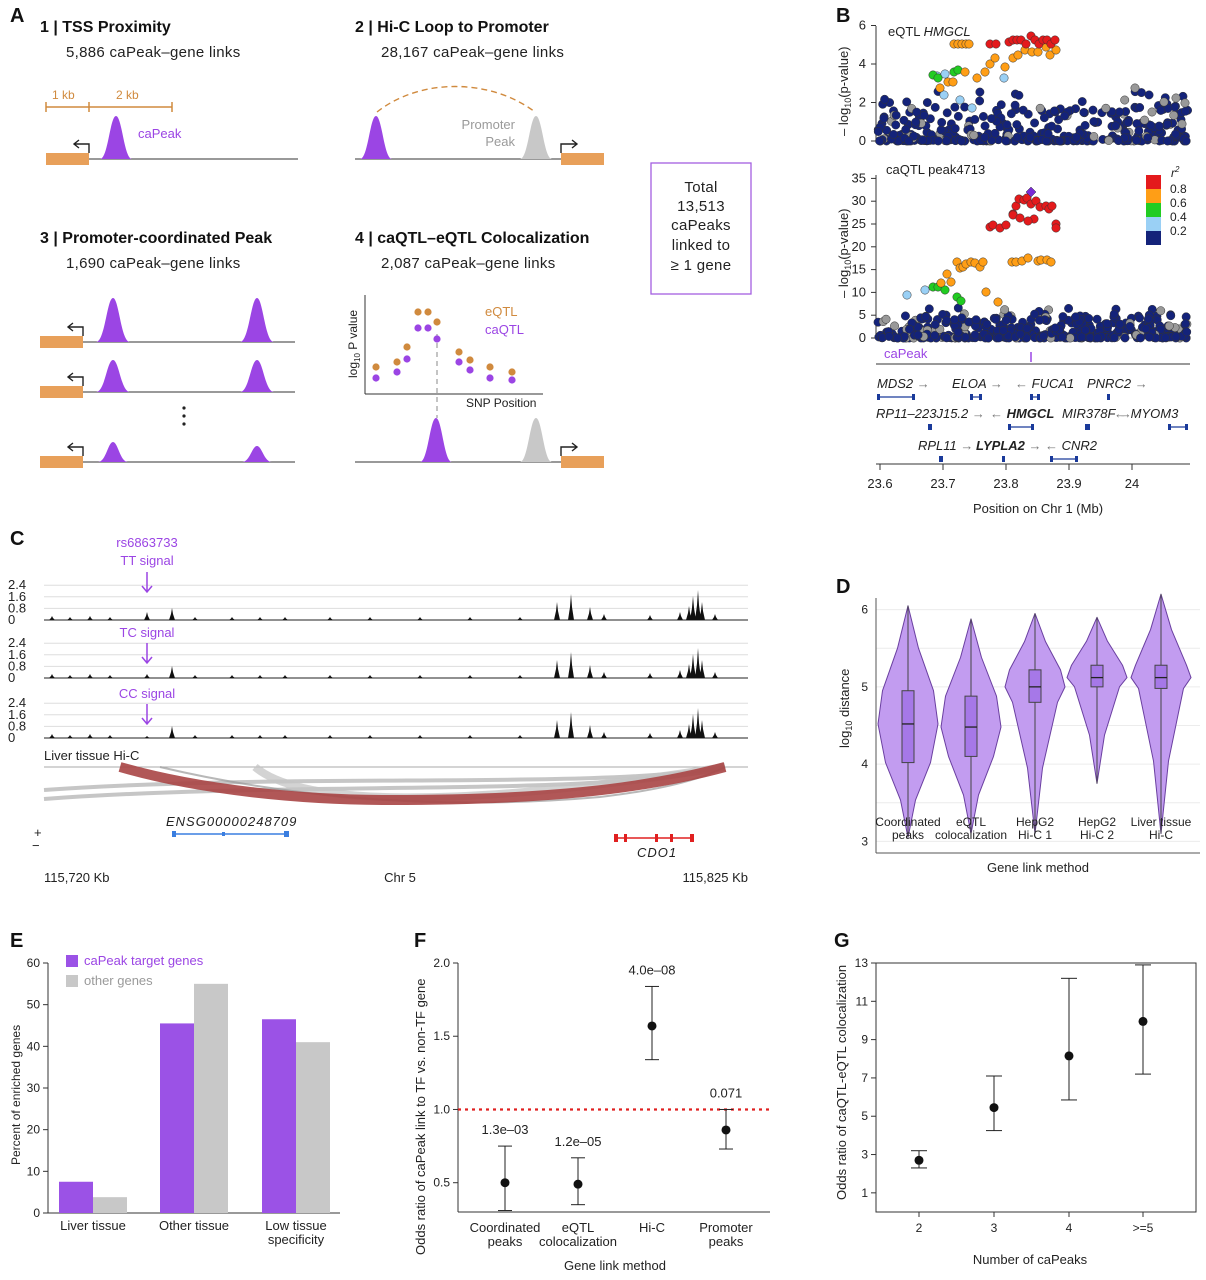 Image resolution: width=1206 pixels, height=1280 pixels. I want to click on legend-swatch-target, so click(72, 961).